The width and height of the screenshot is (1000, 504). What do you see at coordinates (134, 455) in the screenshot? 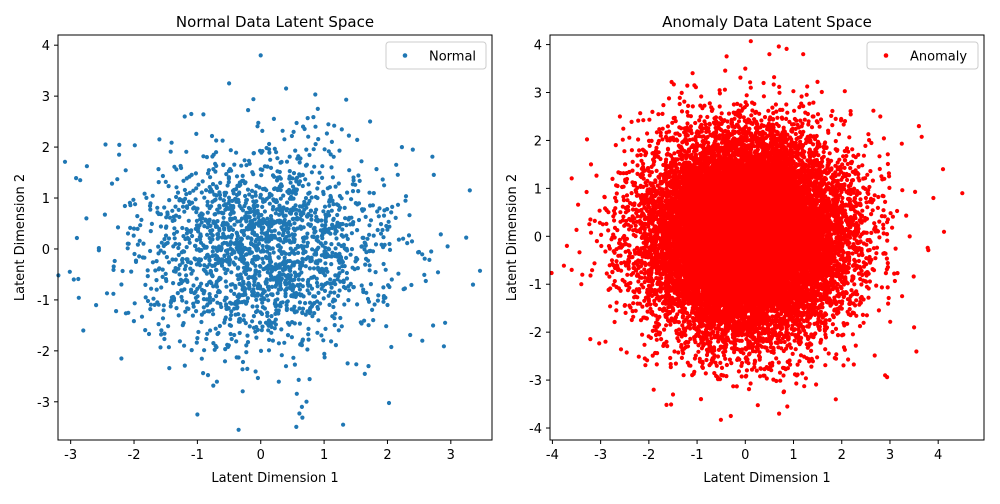
I see `normal-x-tick-label: -2` at bounding box center [134, 455].